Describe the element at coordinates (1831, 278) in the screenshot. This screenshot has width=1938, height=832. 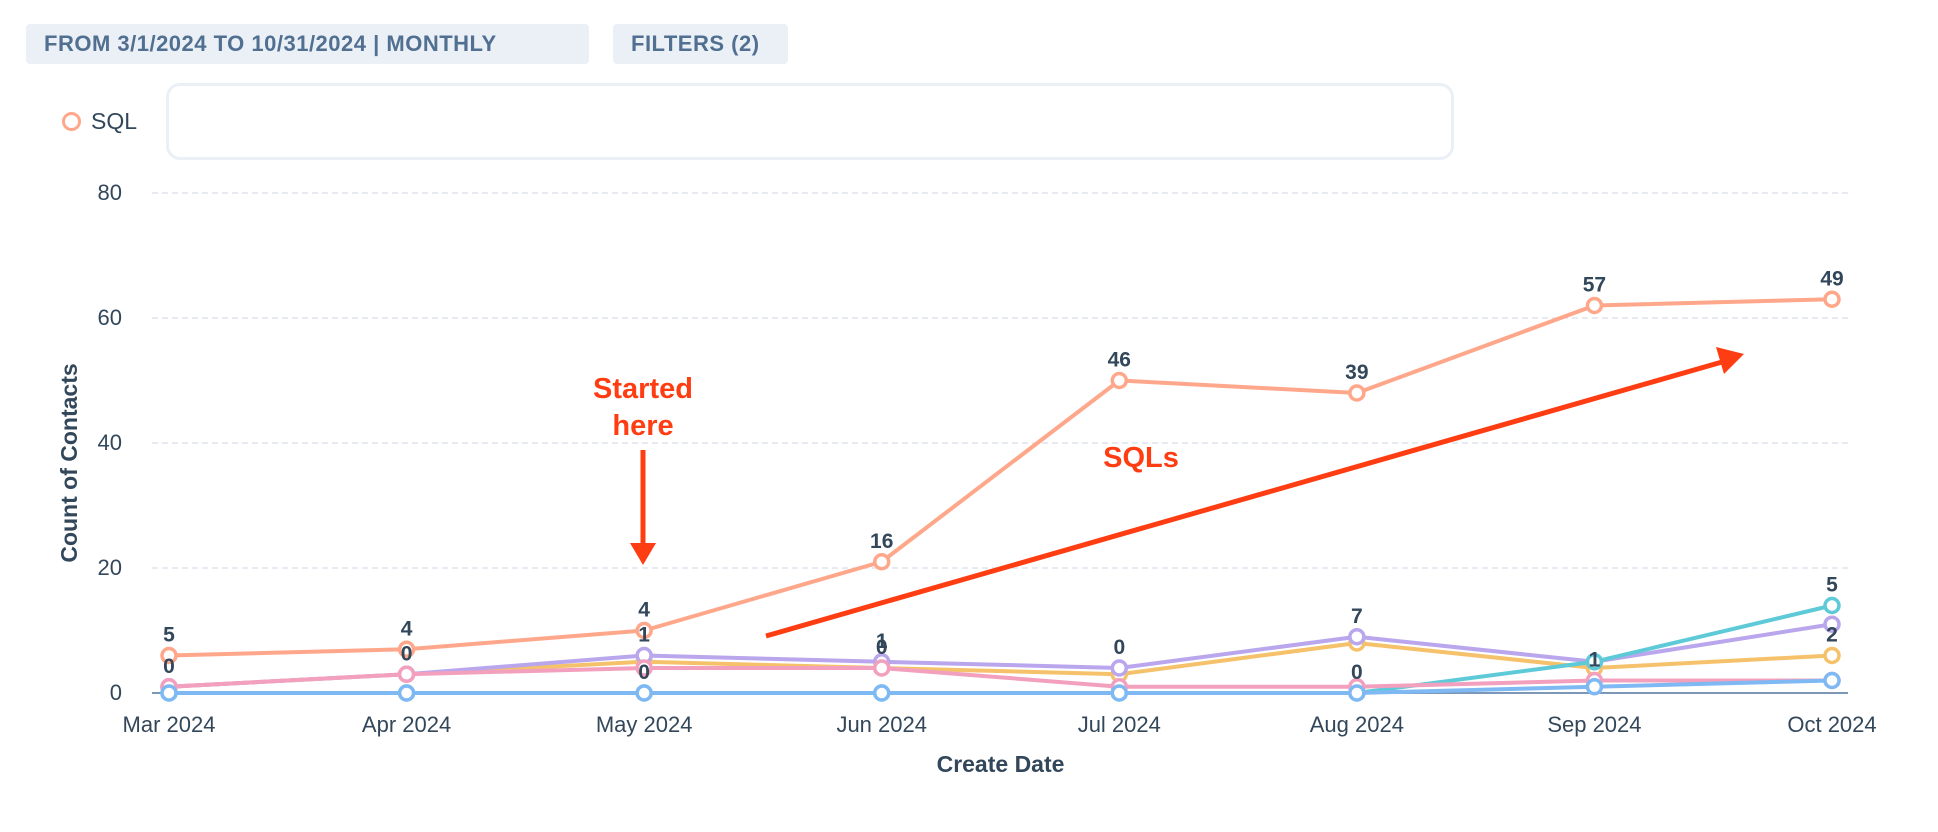
I see `data-label: 49` at that location.